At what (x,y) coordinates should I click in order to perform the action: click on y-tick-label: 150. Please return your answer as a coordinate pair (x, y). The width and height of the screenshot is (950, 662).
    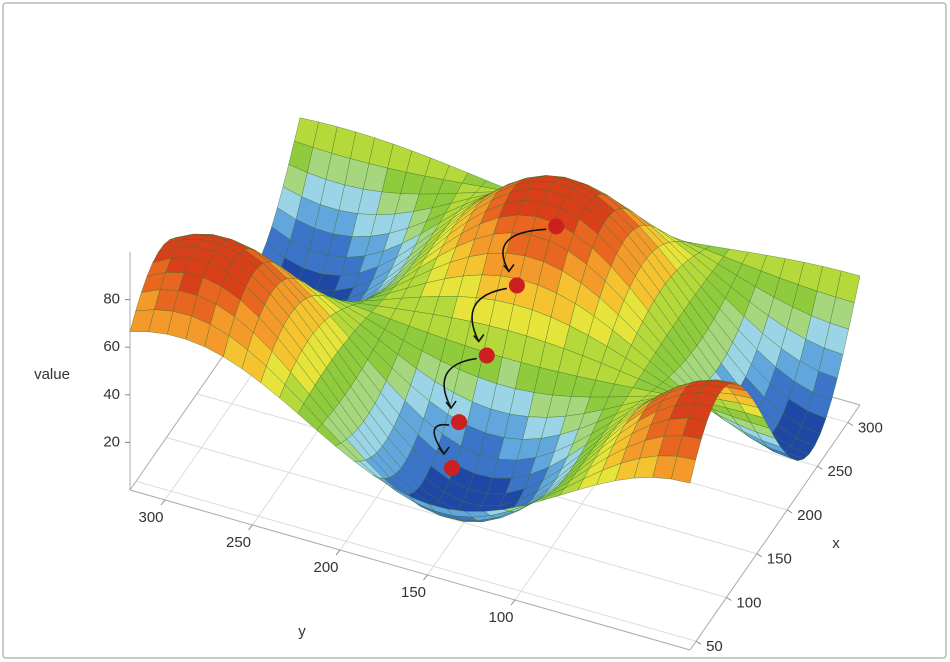
    Looking at the image, I should click on (413, 592).